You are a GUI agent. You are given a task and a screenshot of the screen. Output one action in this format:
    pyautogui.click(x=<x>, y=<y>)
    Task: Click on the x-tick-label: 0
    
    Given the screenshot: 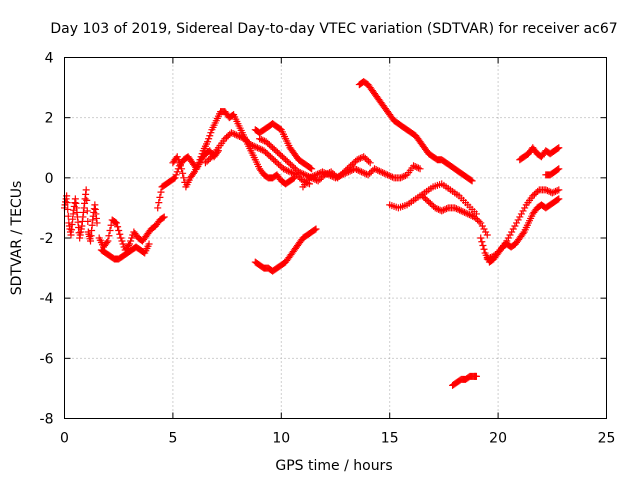 What is the action you would take?
    pyautogui.click(x=64, y=439)
    